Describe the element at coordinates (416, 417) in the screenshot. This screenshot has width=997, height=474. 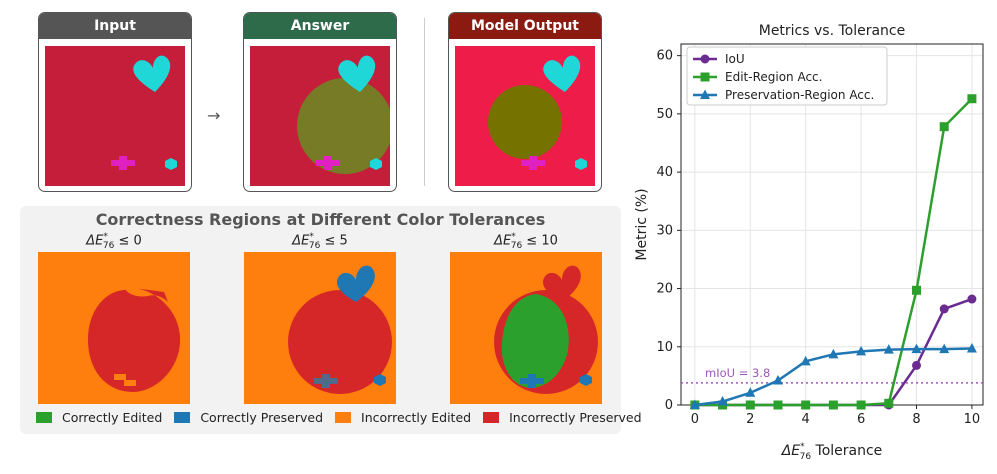
I see `legend-label: Incorrectly Edited` at that location.